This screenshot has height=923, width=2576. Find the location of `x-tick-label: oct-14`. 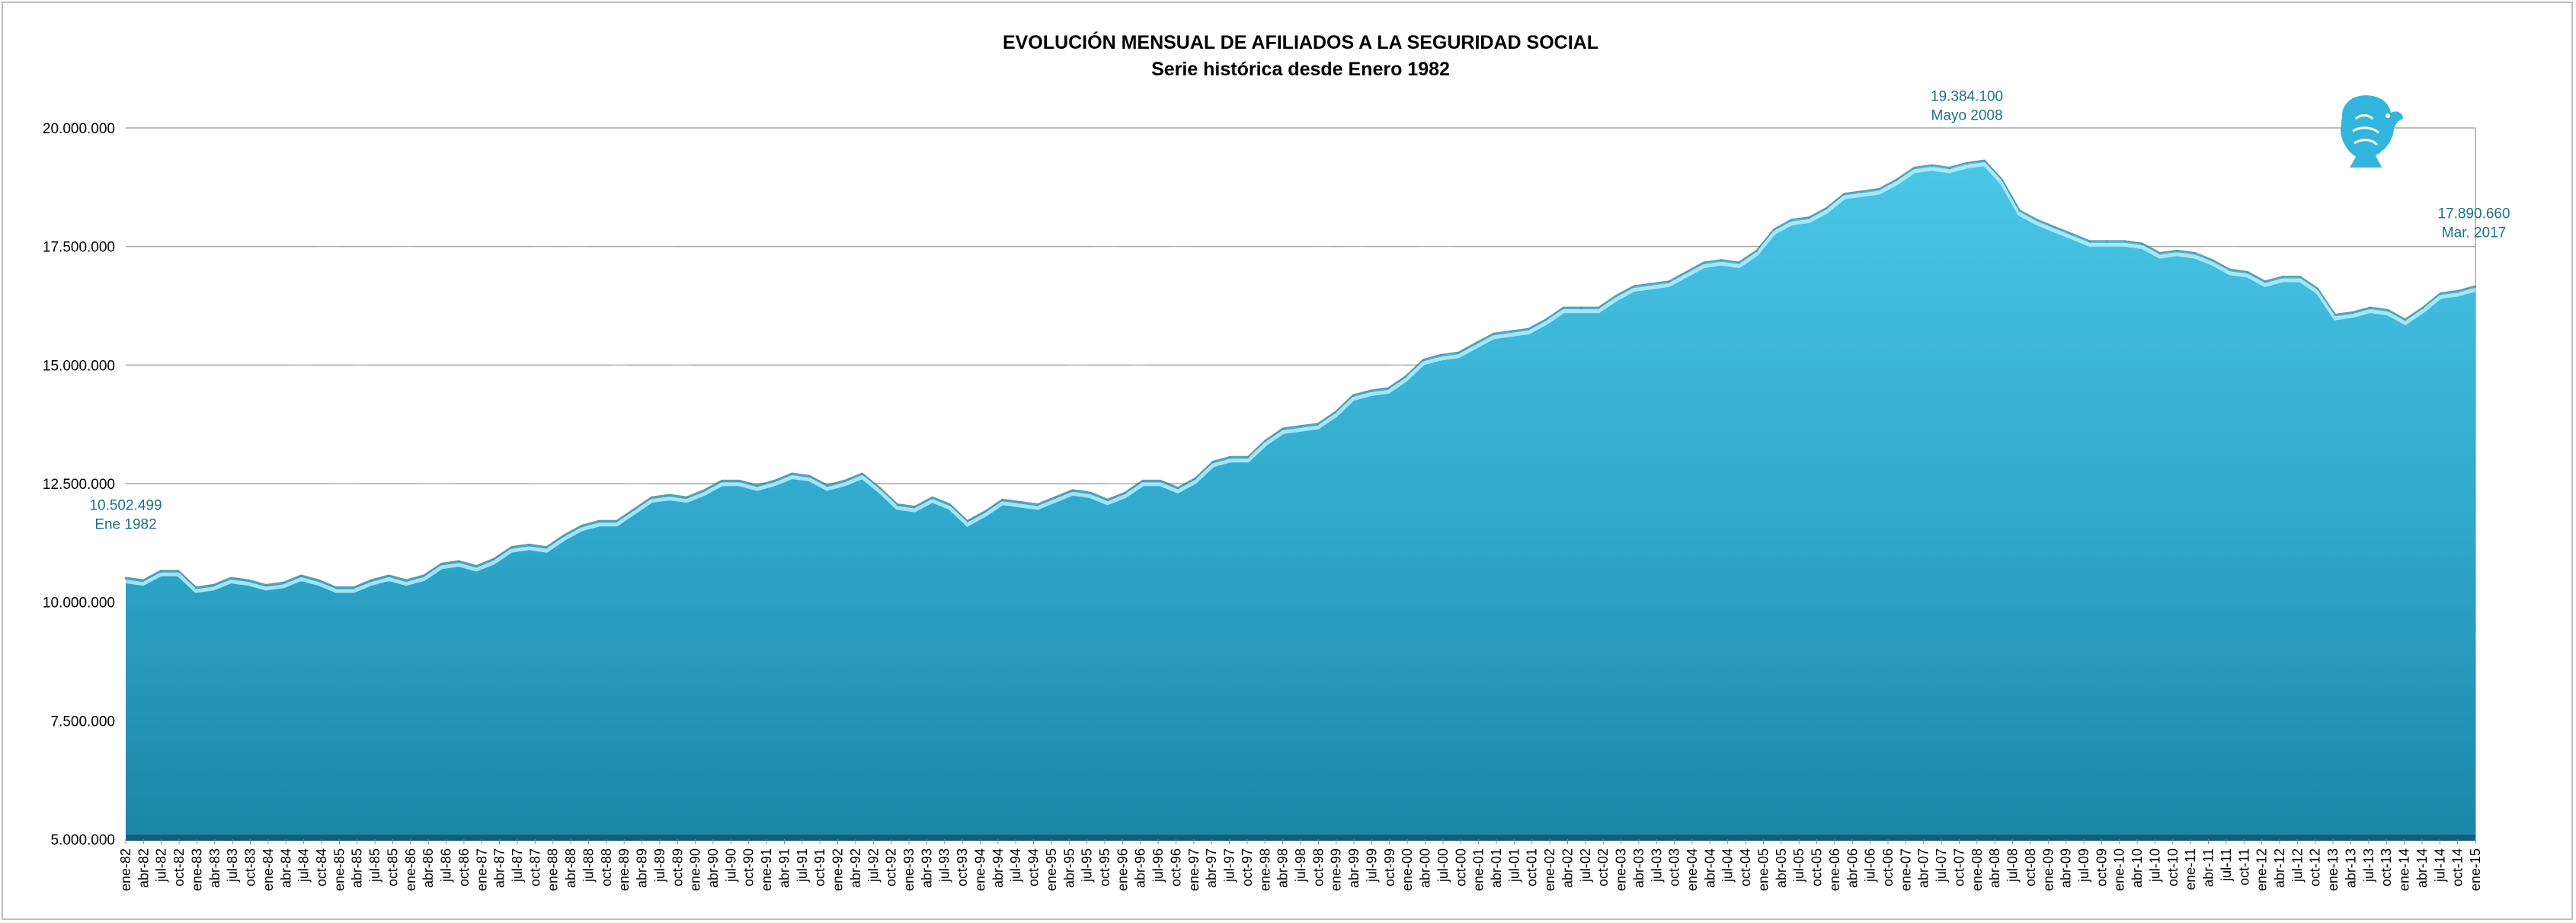

x-tick-label: oct-14 is located at coordinates (2458, 867).